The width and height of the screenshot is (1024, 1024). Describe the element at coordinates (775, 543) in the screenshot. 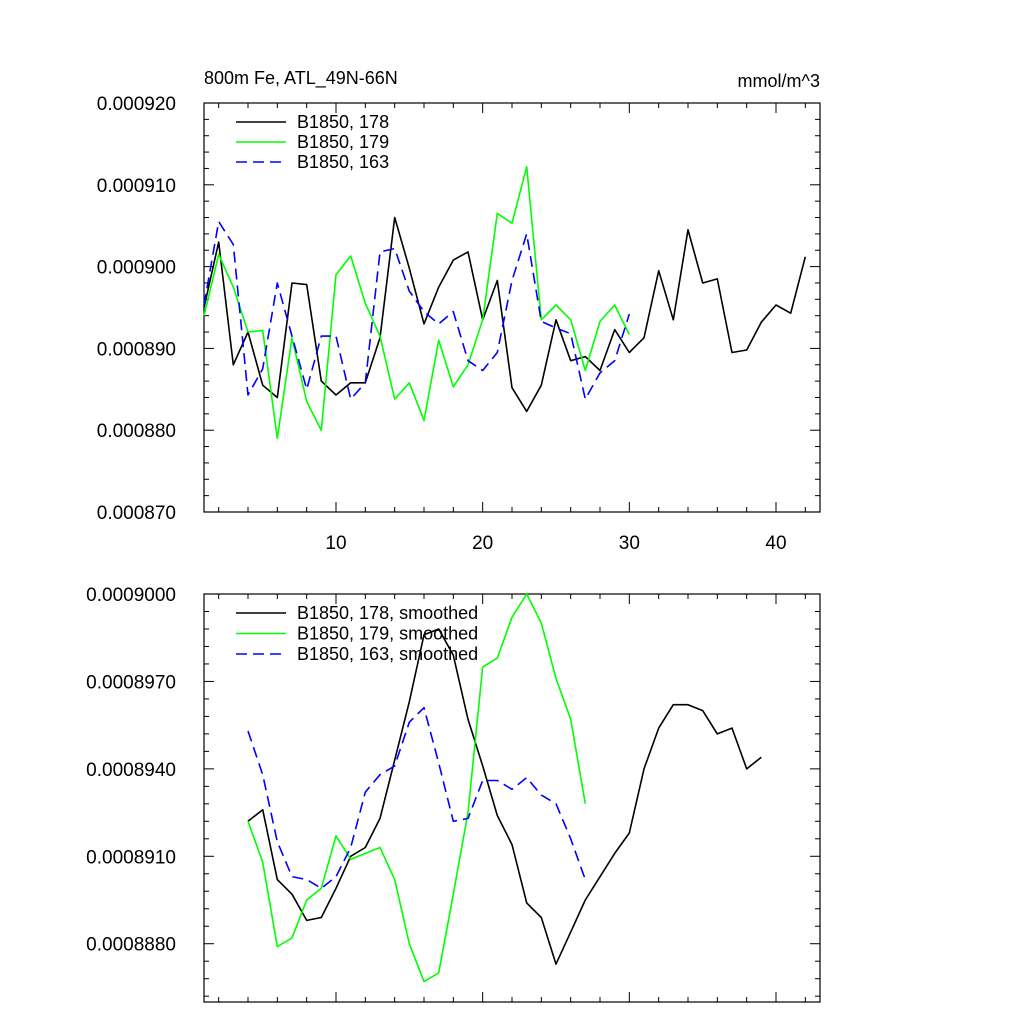

I see `top-x-tick-label: 40` at that location.